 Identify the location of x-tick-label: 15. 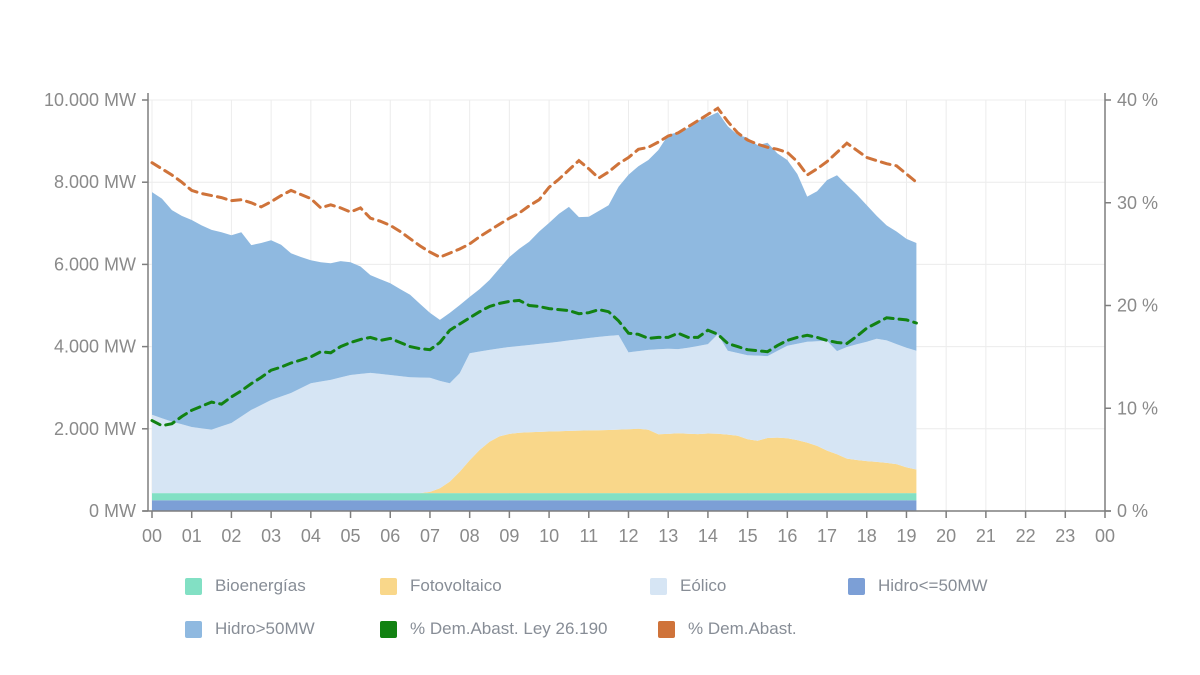
(748, 536).